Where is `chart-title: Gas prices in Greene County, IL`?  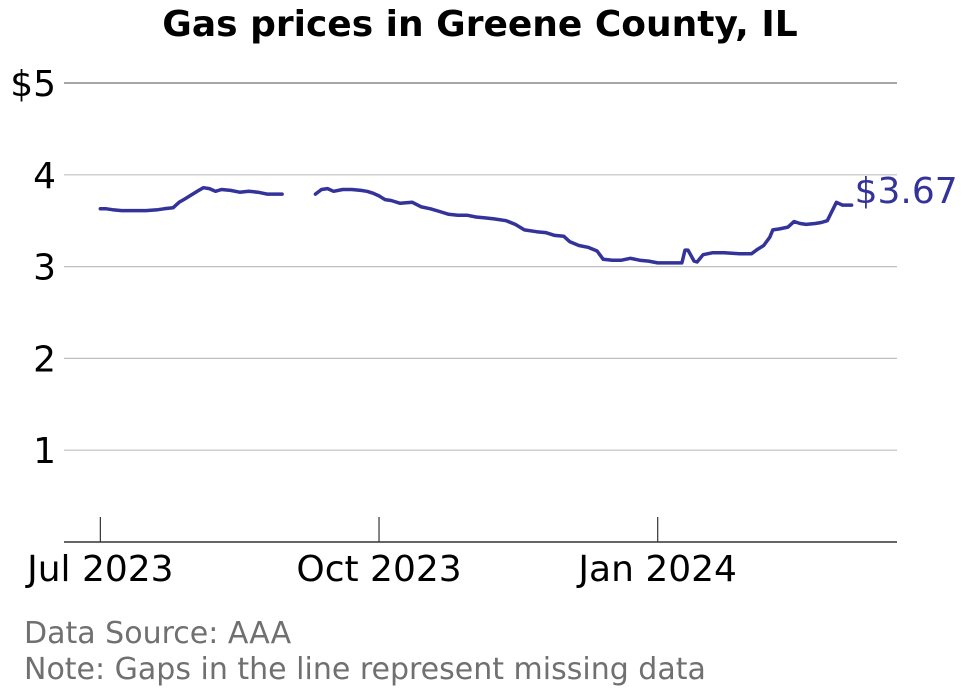
chart-title: Gas prices in Greene County, IL is located at coordinates (480, 24).